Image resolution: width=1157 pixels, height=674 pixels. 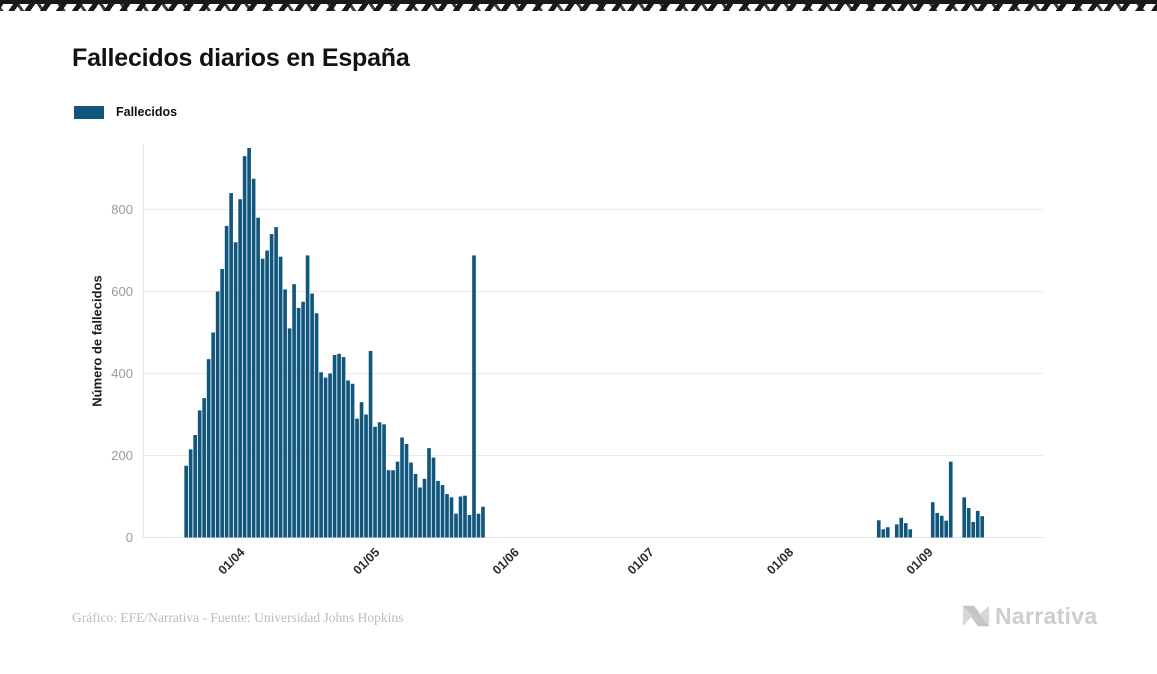 I want to click on legend: Fallecidos, so click(x=125, y=112).